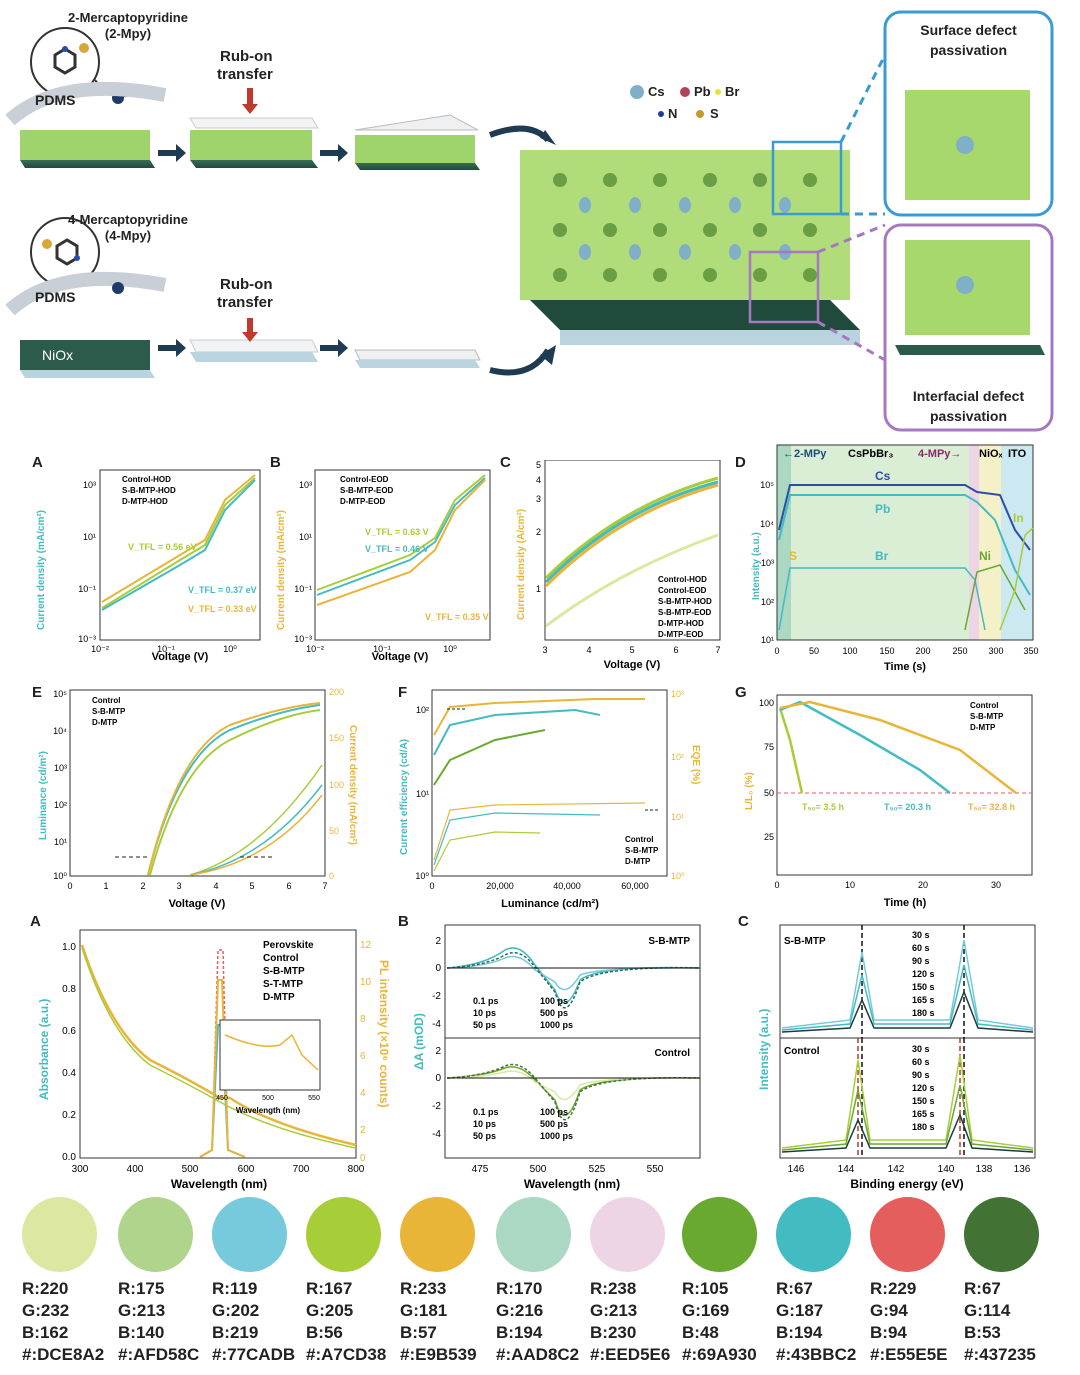 Image resolution: width=1080 pixels, height=1375 pixels. I want to click on b2-ytick-1: 0, so click(438, 968).